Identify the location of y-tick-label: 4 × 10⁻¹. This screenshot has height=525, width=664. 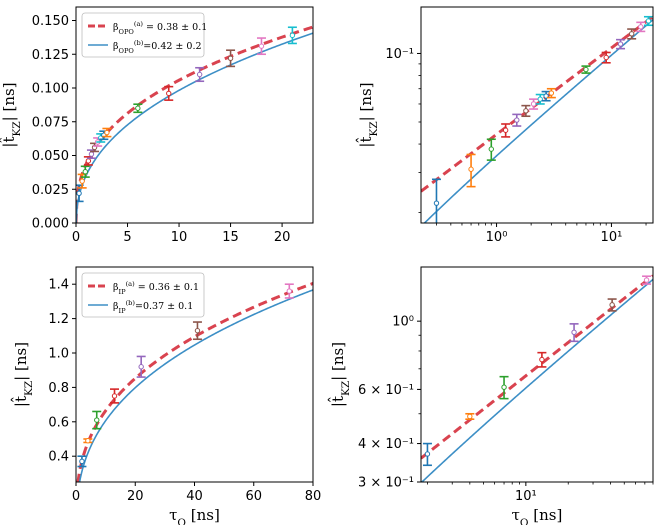
(386, 444).